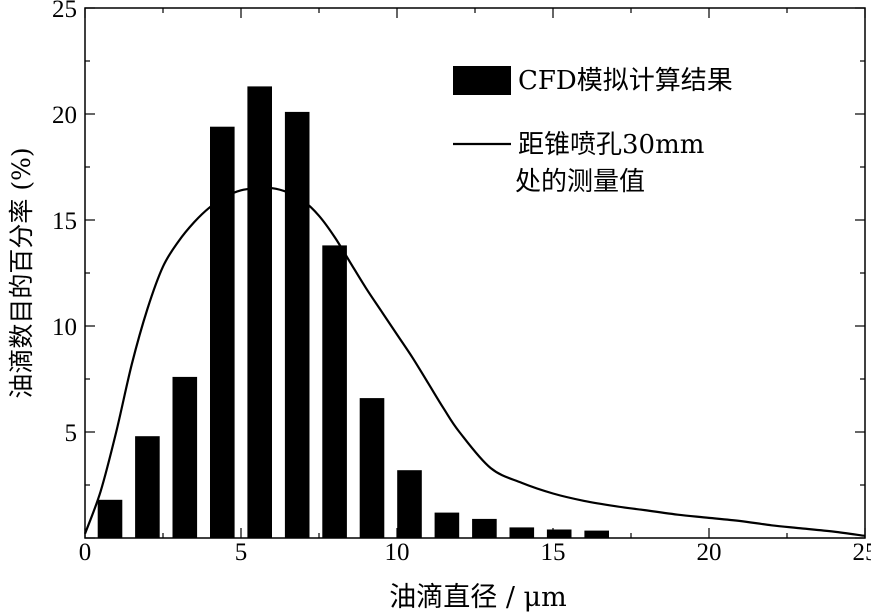  What do you see at coordinates (21, 272) in the screenshot?
I see `y-axis-label: 油滴数目的百分率 (%)` at bounding box center [21, 272].